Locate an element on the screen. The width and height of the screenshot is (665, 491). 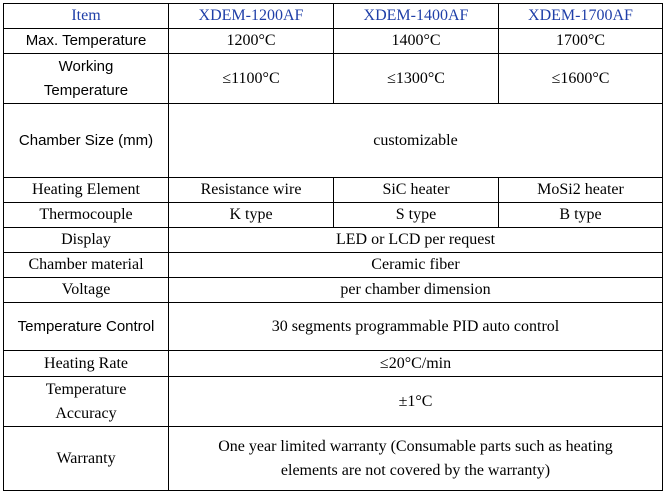
header-model-1200: XDEM-1200AF is located at coordinates (251, 16).